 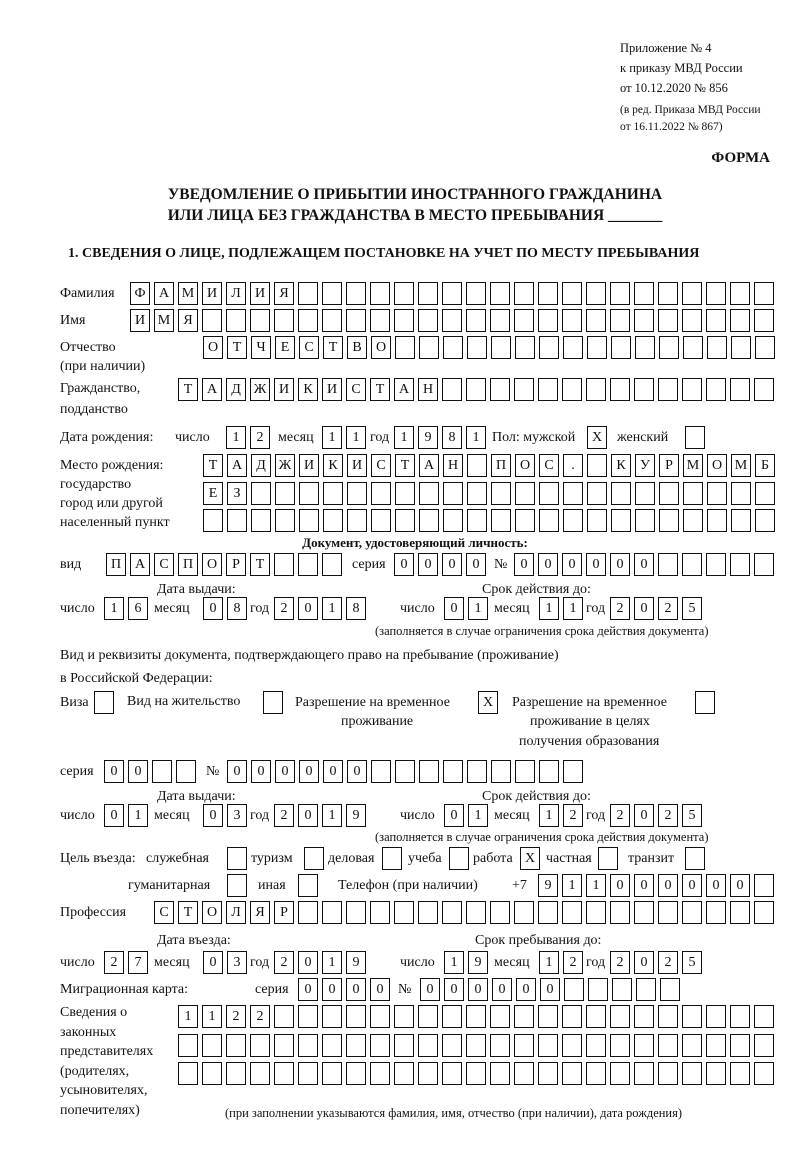 I want to click on residence-checkbox, so click(x=273, y=702).